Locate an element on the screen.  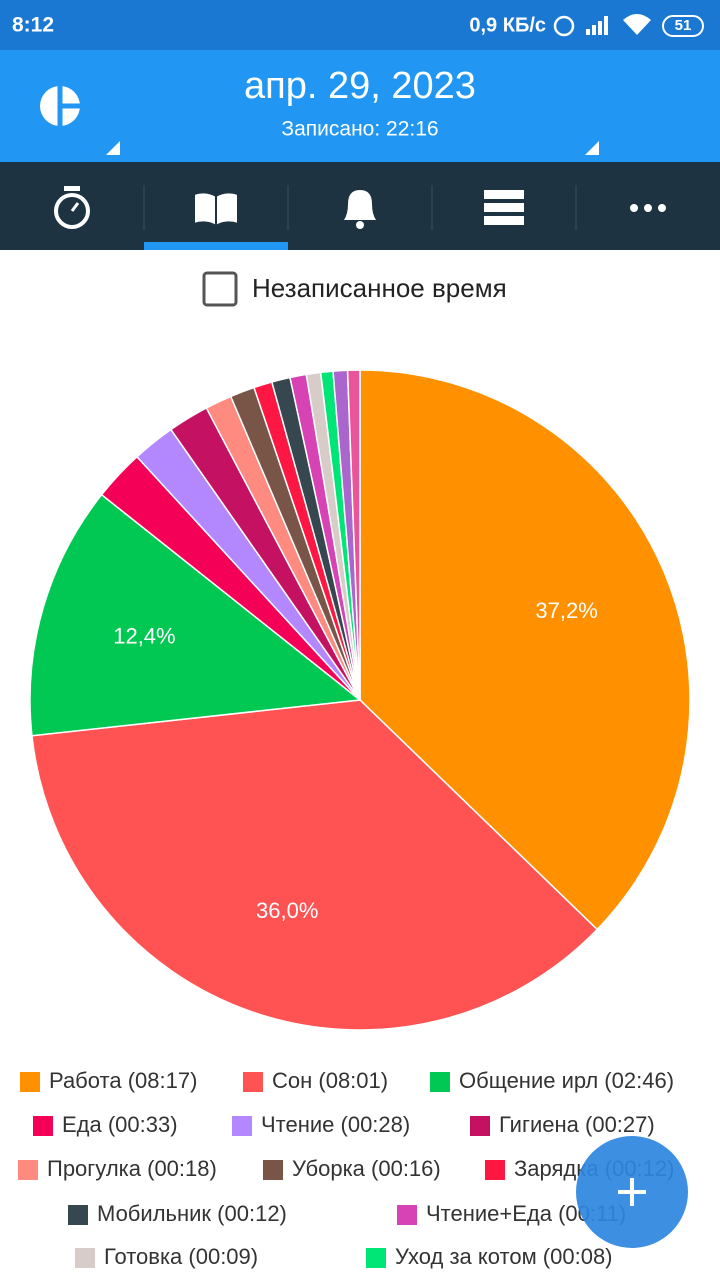
checkbox-label: Незаписанное время is located at coordinates (379, 288).